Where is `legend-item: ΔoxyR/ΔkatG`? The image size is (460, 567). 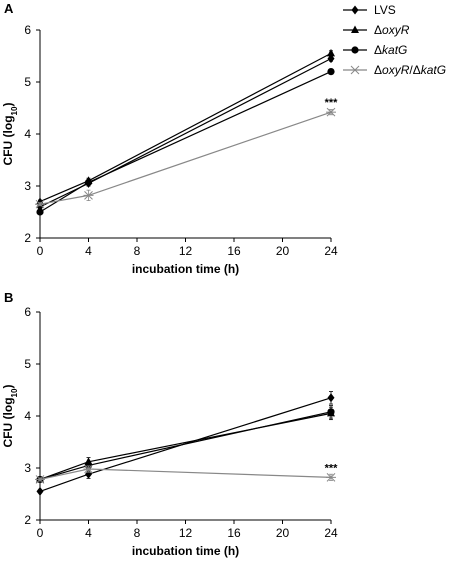 legend-item: ΔoxyR/ΔkatG is located at coordinates (394, 70).